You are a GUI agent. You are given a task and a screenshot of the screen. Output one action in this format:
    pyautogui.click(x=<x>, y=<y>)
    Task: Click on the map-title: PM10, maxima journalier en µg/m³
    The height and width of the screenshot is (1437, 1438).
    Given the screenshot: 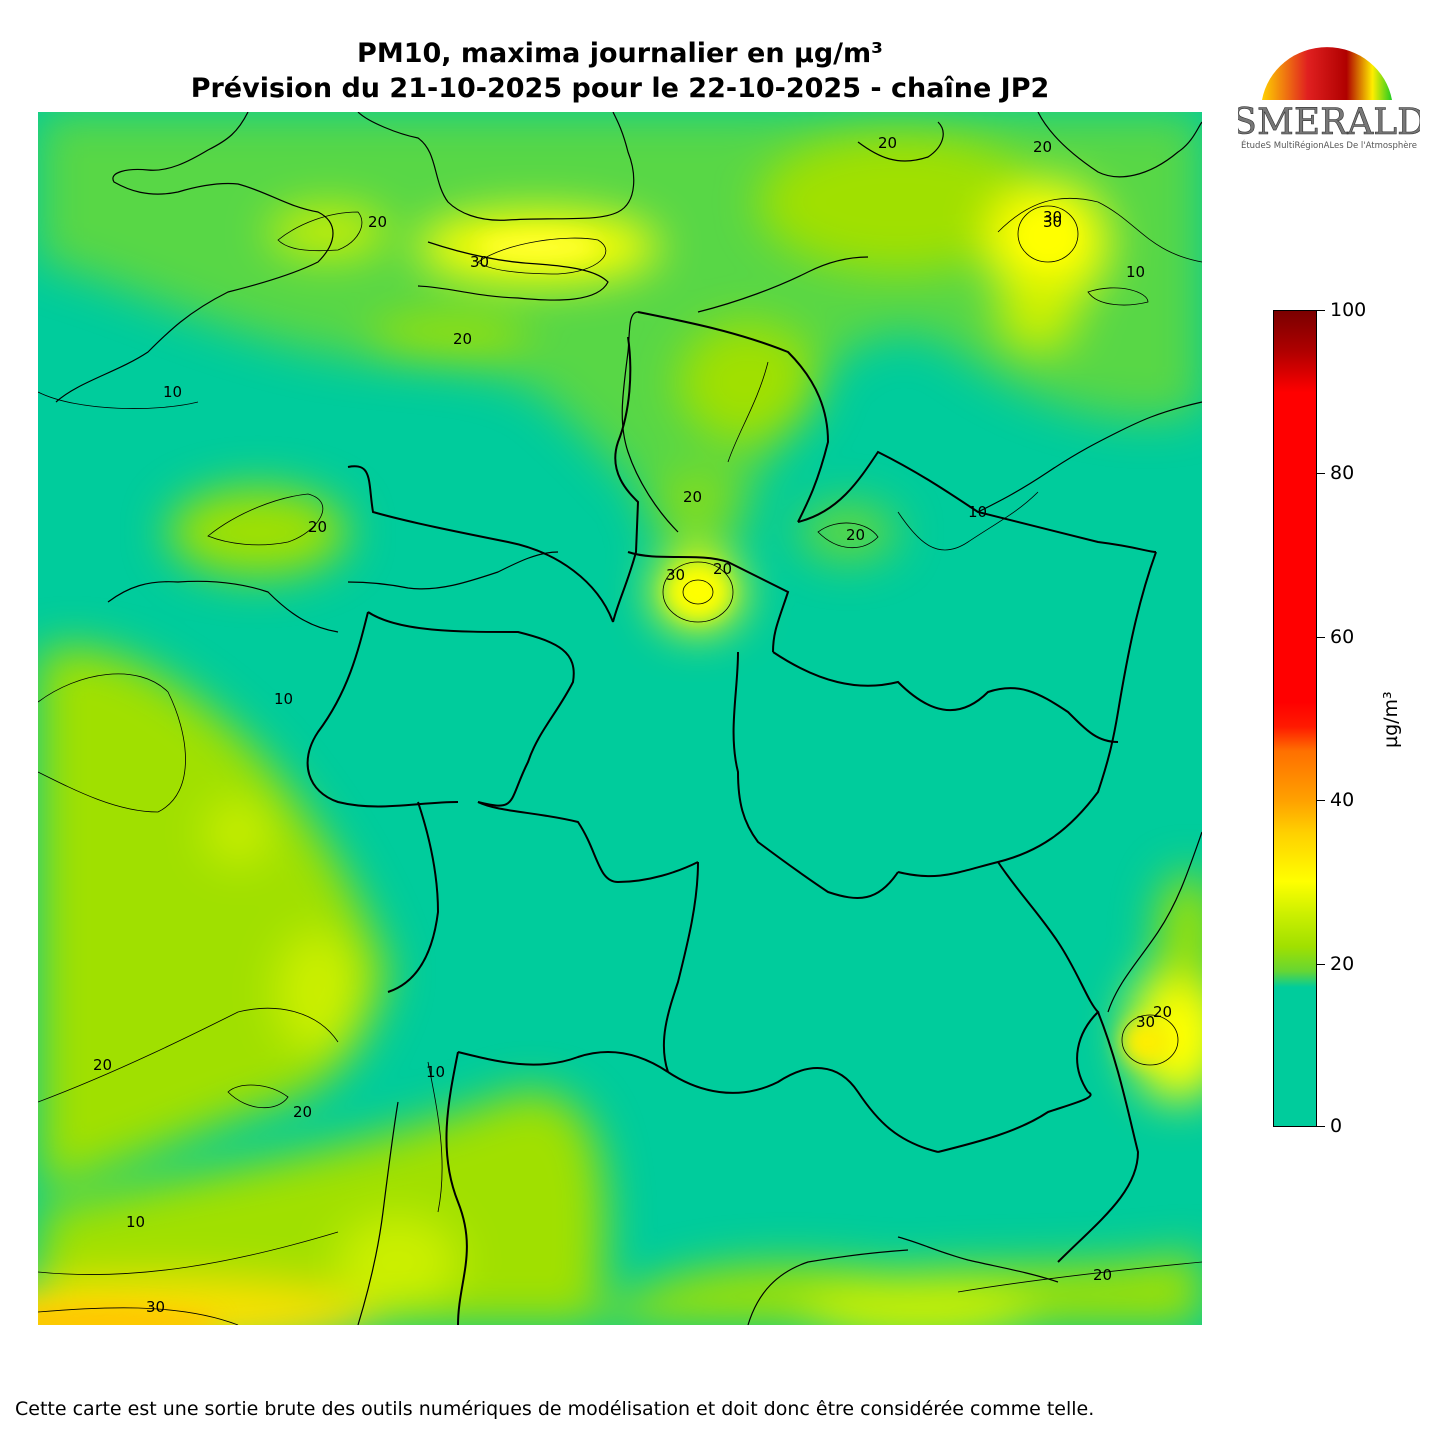 What is the action you would take?
    pyautogui.click(x=620, y=53)
    